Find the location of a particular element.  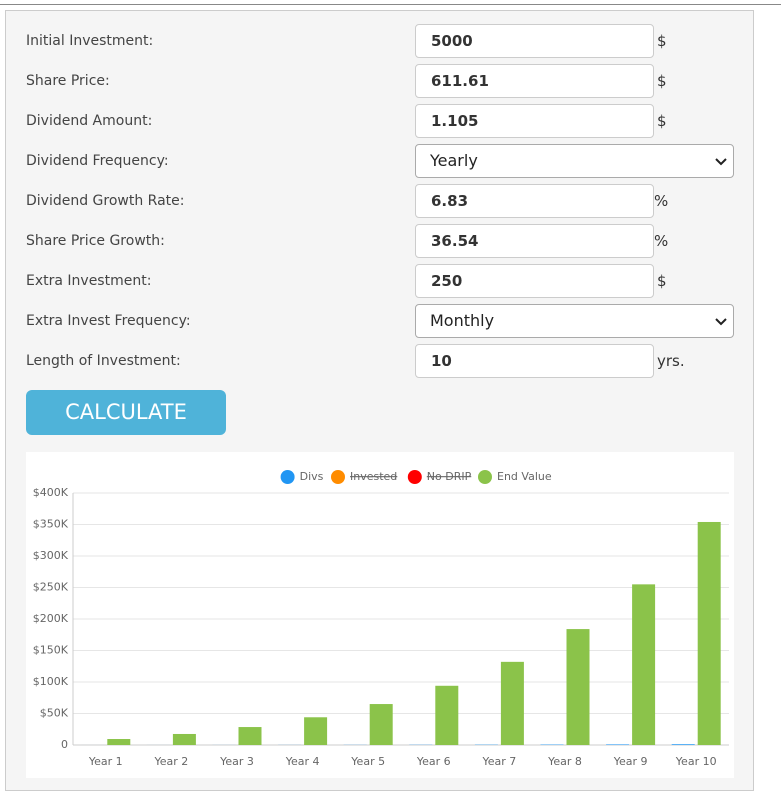

y-tick-label: $200K is located at coordinates (51, 618).